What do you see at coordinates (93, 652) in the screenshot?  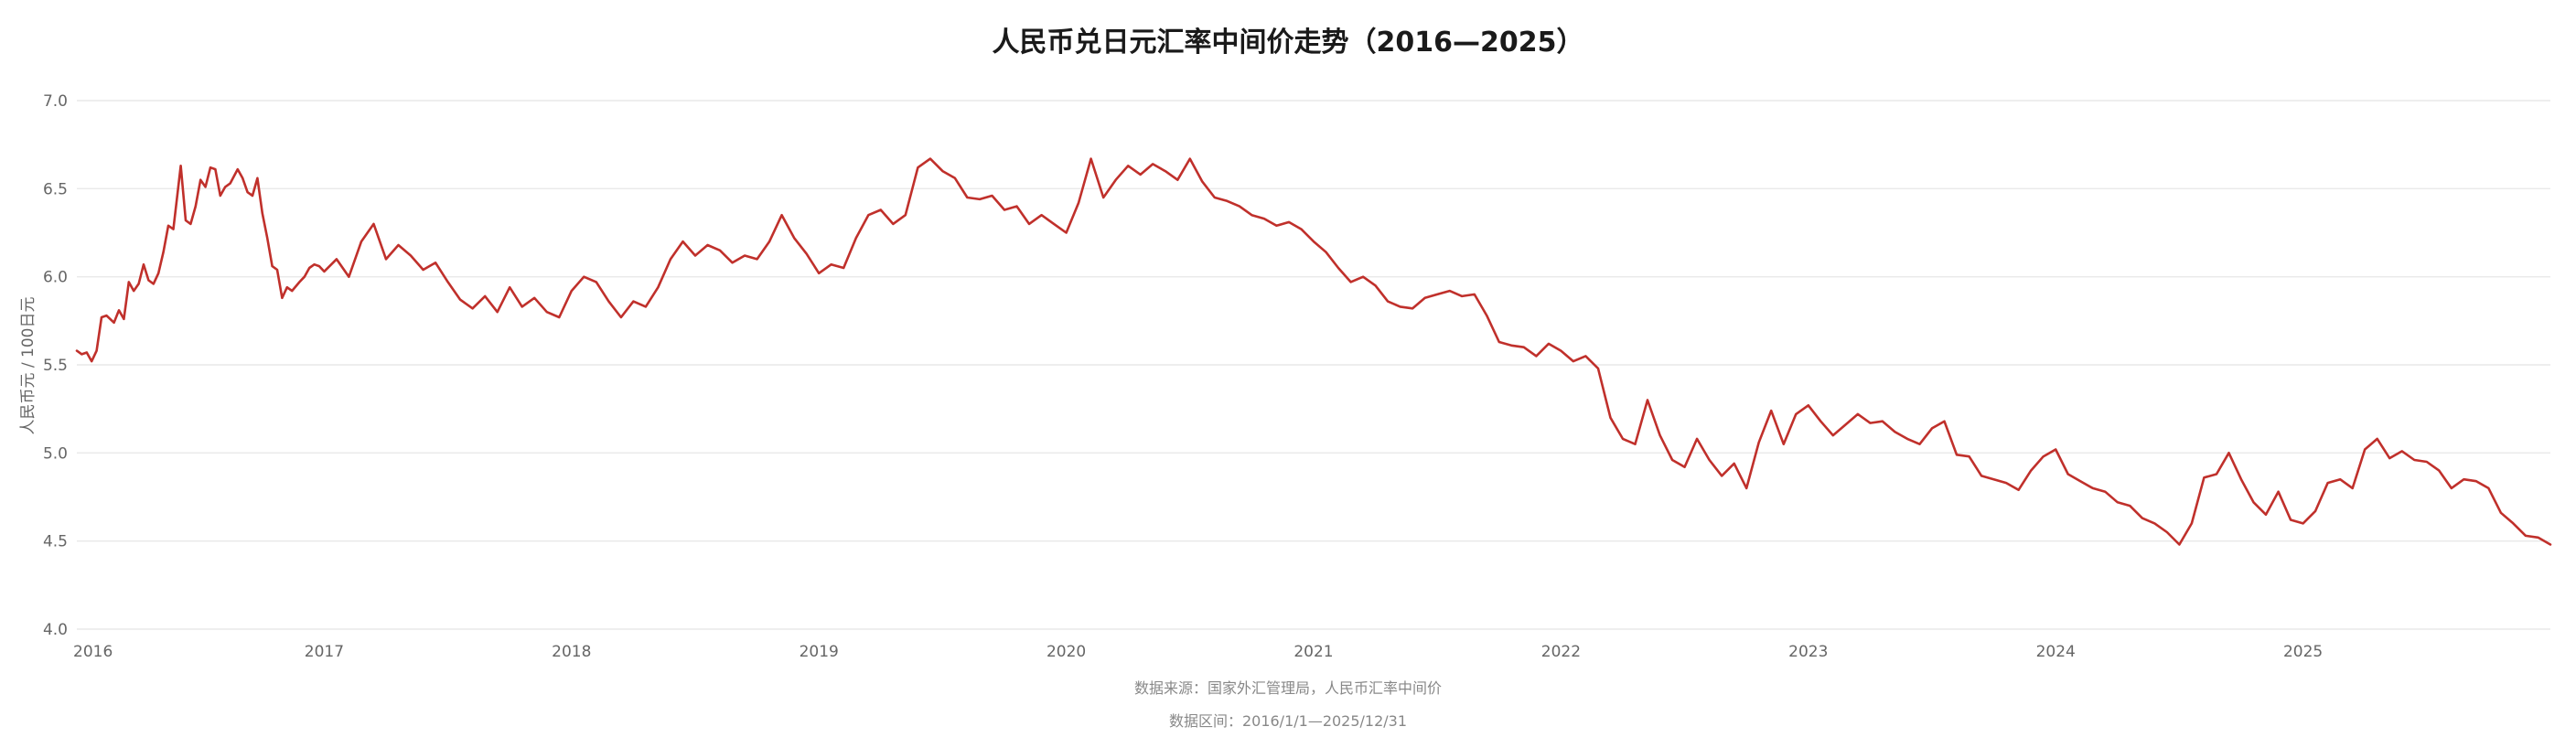 I see `x-tick-label: 2016` at bounding box center [93, 652].